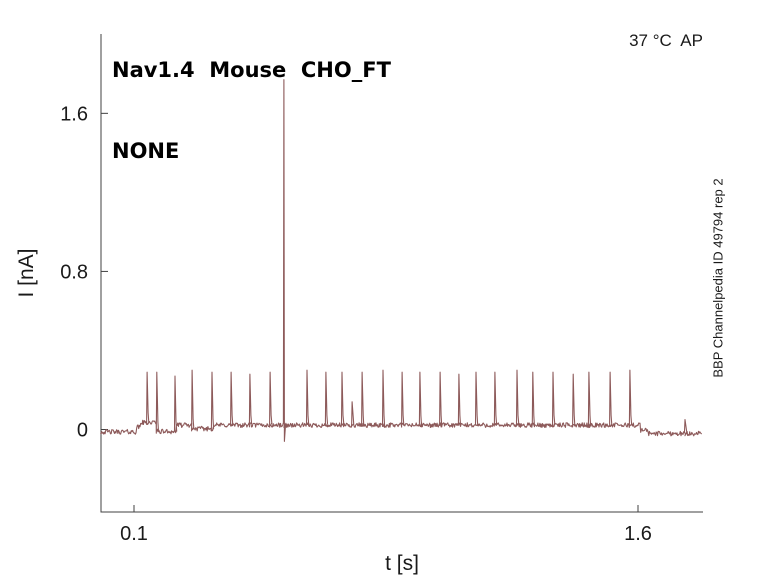 This screenshot has width=778, height=583. Describe the element at coordinates (251, 111) in the screenshot. I see `chart-title: Nav1.4 Mouse CHO_FT NONE` at that location.